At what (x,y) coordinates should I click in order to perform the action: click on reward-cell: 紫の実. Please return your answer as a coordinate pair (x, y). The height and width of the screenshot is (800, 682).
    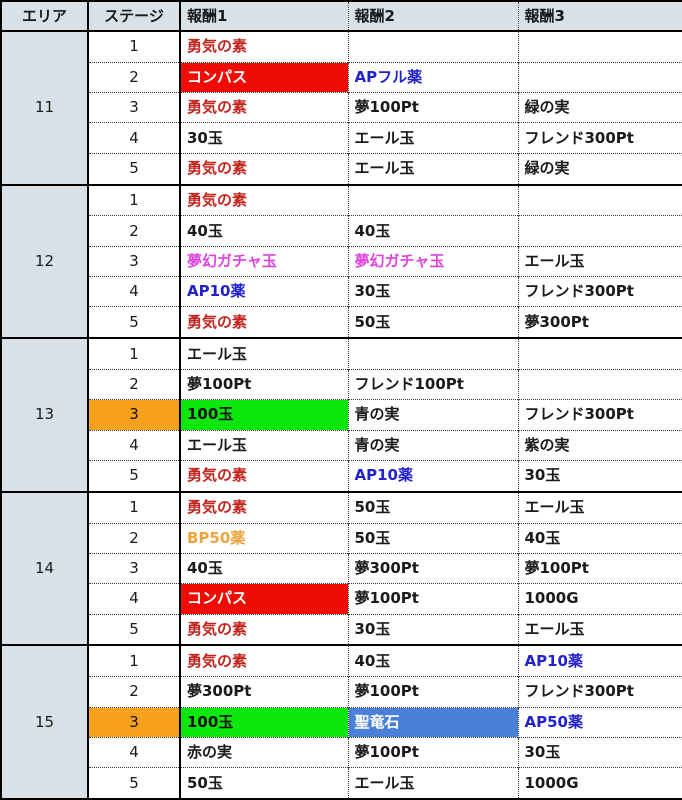
    Looking at the image, I should click on (600, 445).